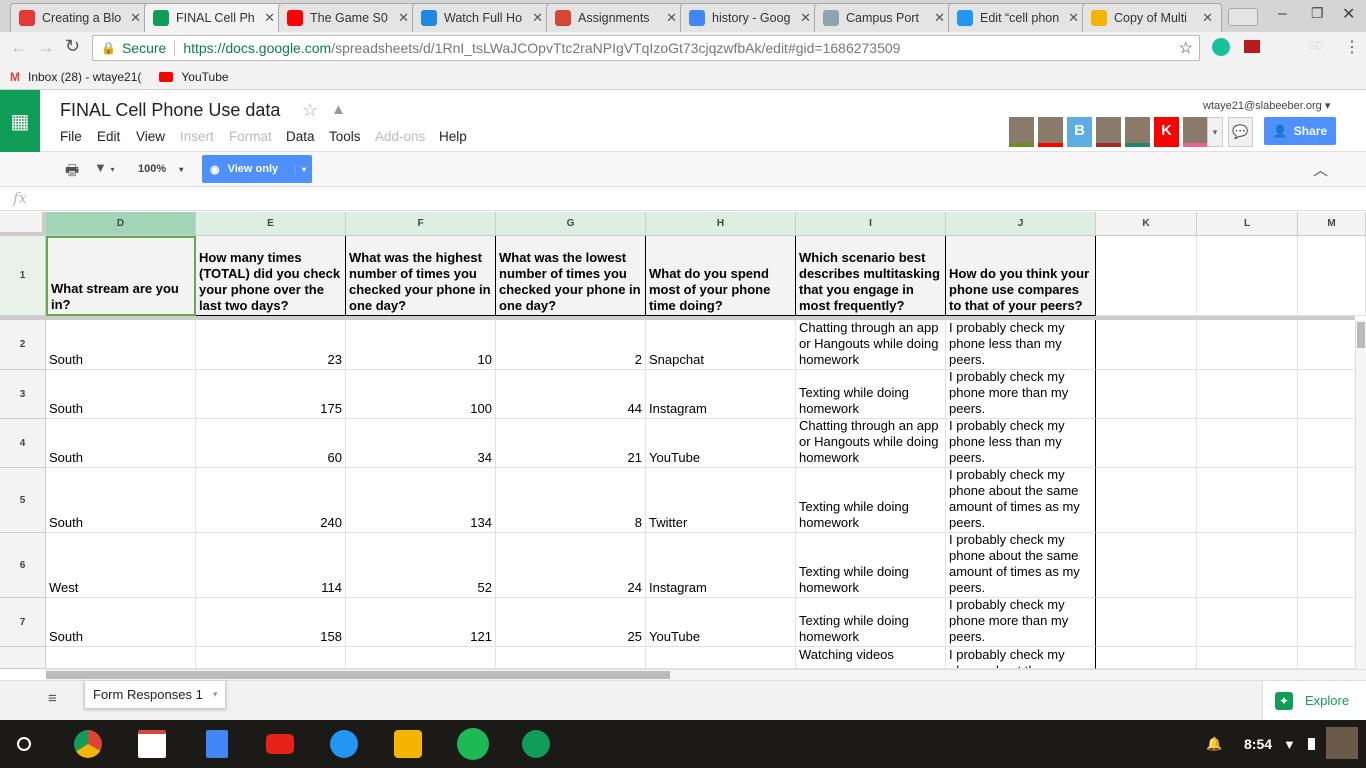 Image resolution: width=1366 pixels, height=768 pixels. What do you see at coordinates (161, 169) in the screenshot?
I see `zoom-select: 100% ▾` at bounding box center [161, 169].